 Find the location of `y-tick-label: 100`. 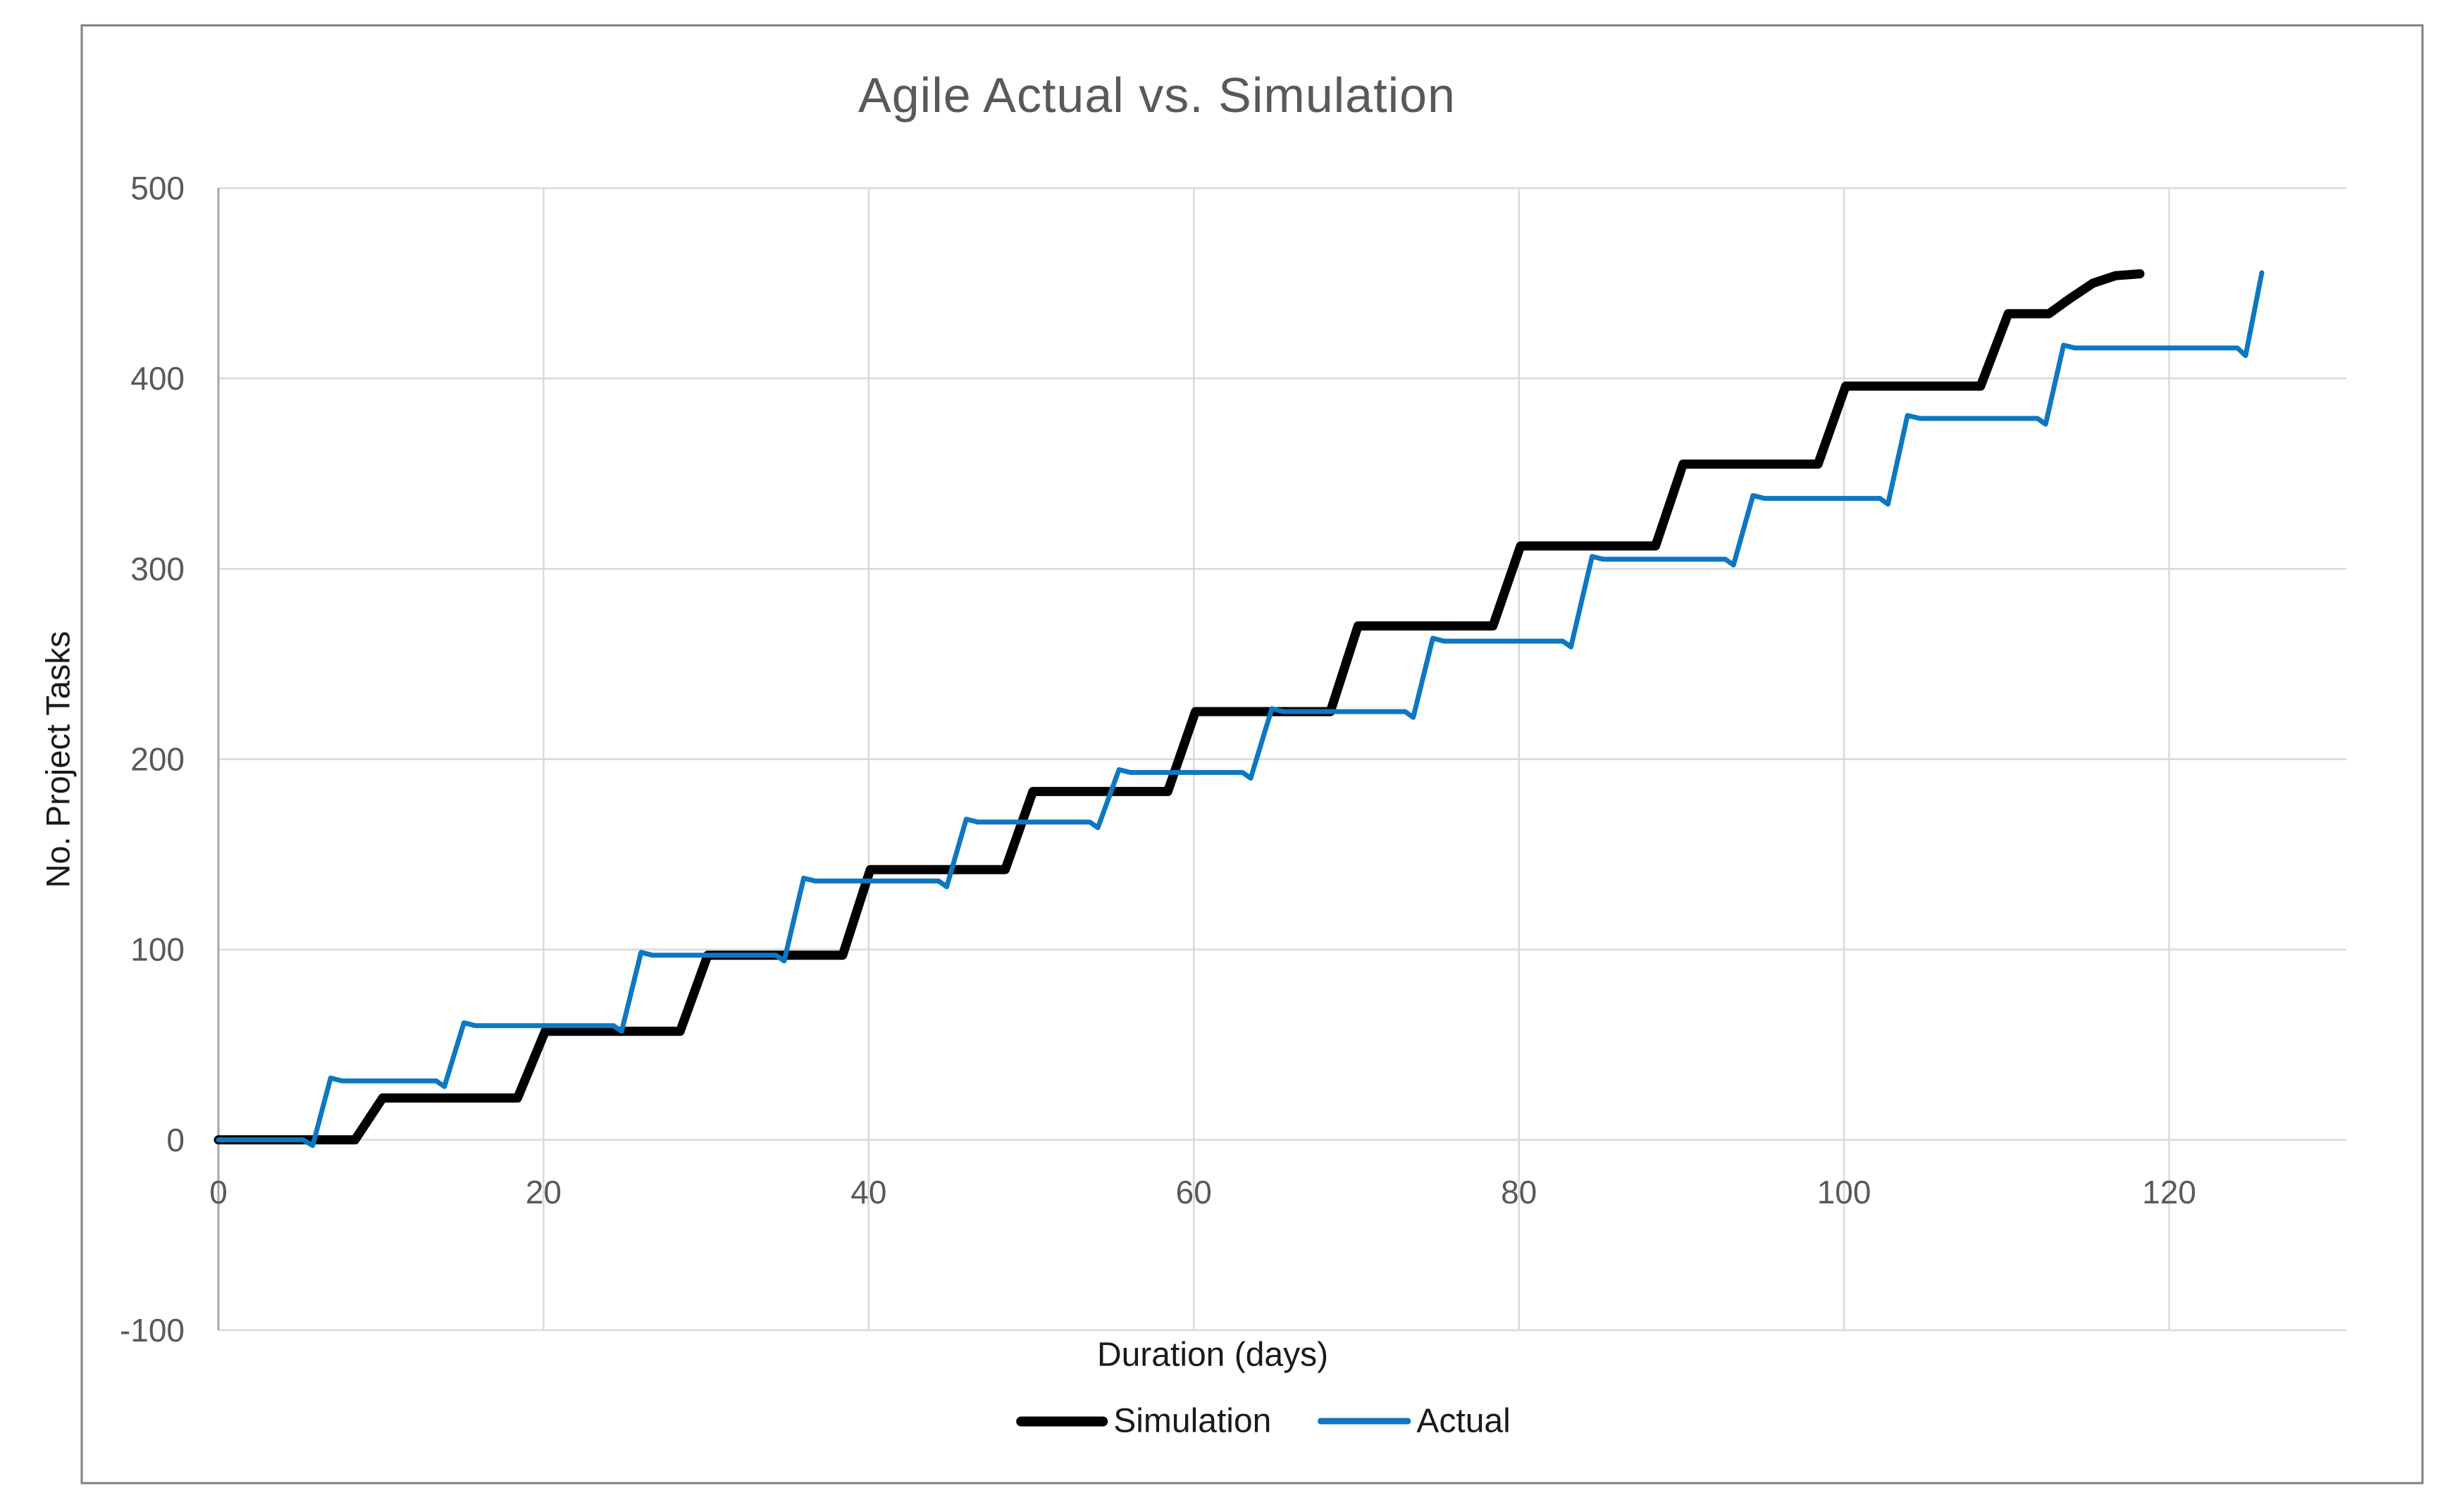

y-tick-label: 100 is located at coordinates (157, 949).